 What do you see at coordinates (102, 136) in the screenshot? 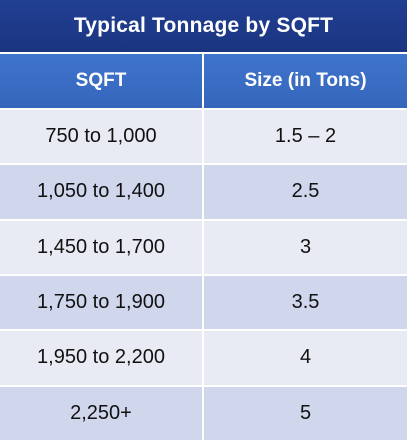
I see `cell-sqft: 750 to 1,000` at bounding box center [102, 136].